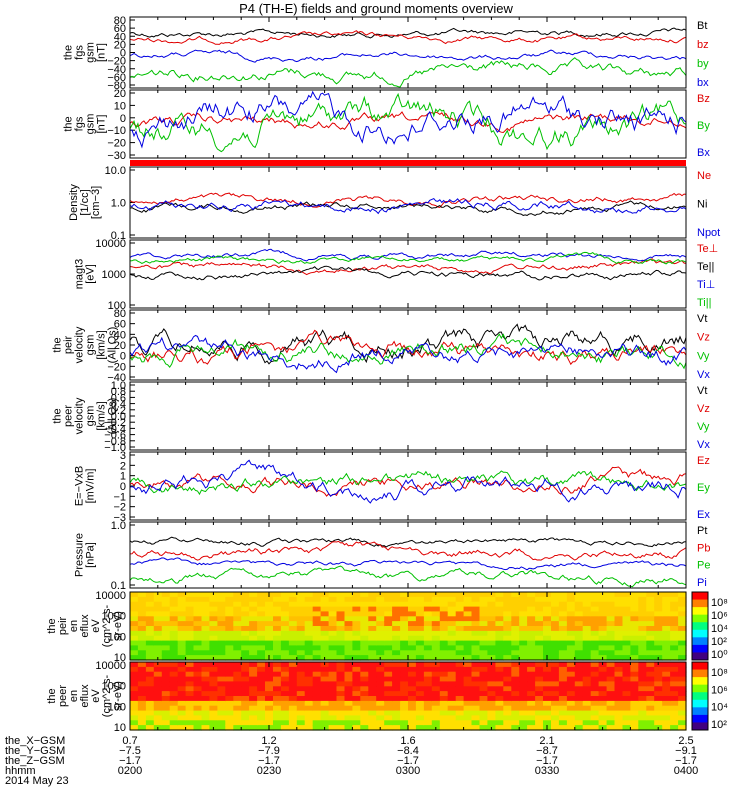 Image resolution: width=750 pixels, height=800 pixels. Describe the element at coordinates (80, 123) in the screenshot. I see `y-axis-label-line: fgs` at that location.